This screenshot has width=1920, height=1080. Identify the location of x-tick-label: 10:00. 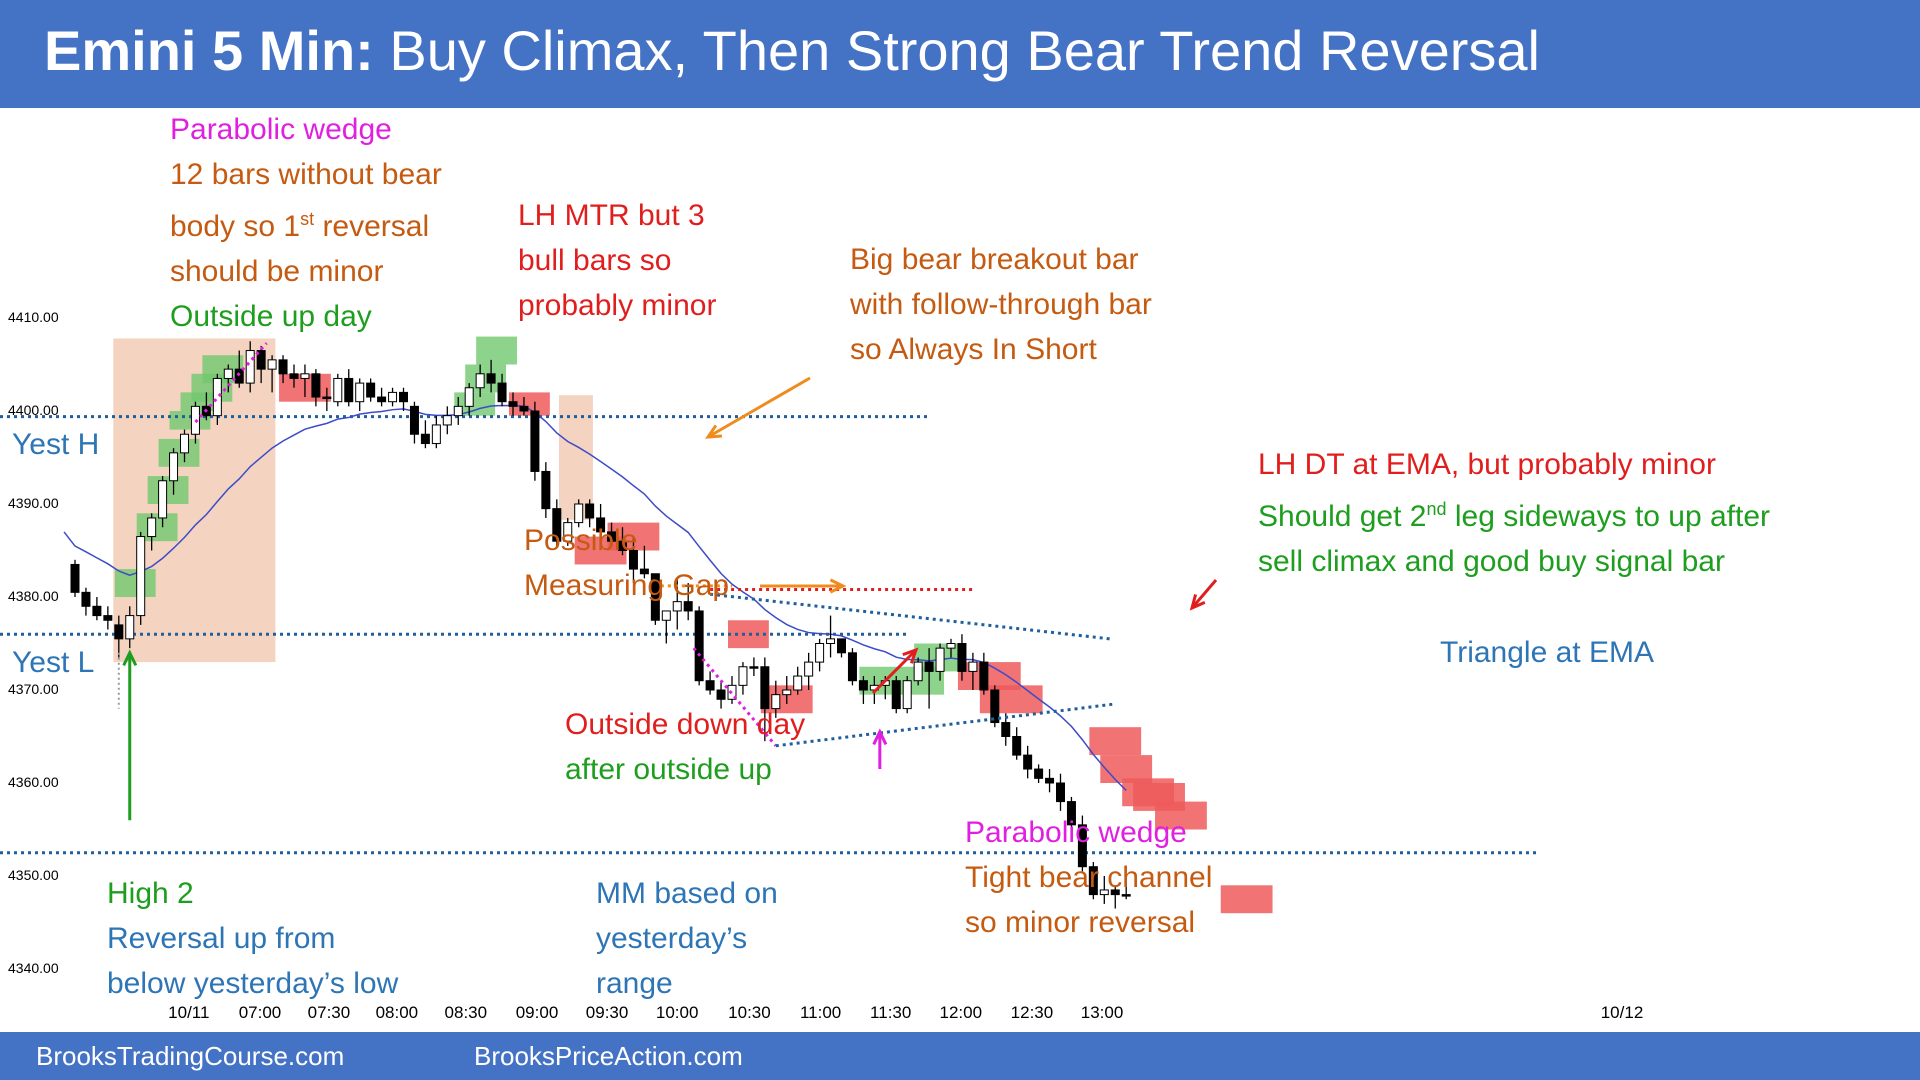
(677, 1012).